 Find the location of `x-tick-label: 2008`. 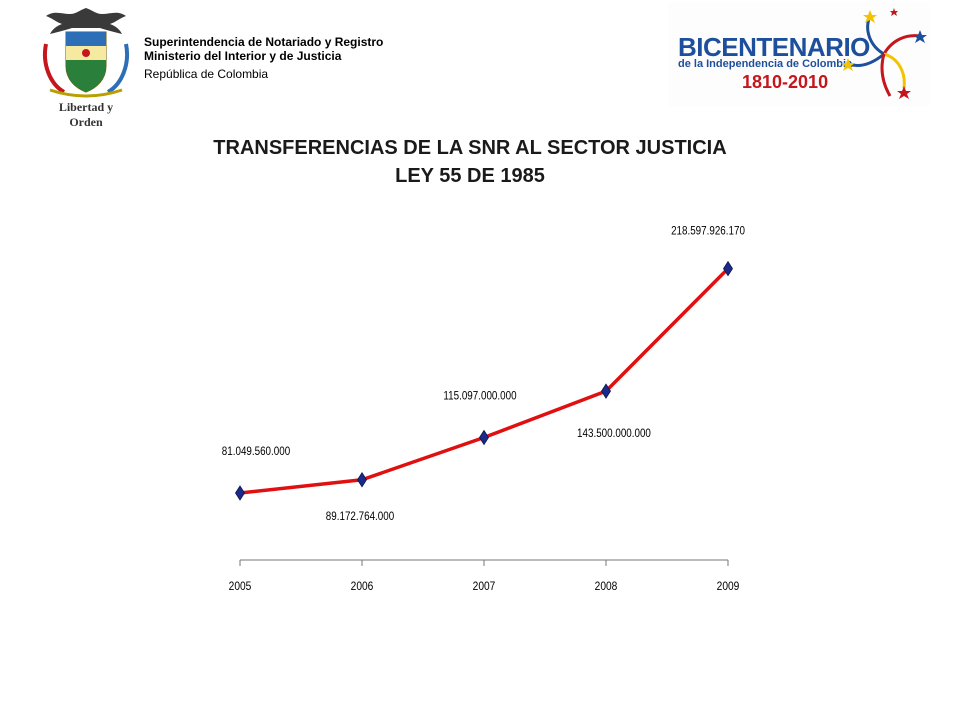

x-tick-label: 2008 is located at coordinates (606, 586).